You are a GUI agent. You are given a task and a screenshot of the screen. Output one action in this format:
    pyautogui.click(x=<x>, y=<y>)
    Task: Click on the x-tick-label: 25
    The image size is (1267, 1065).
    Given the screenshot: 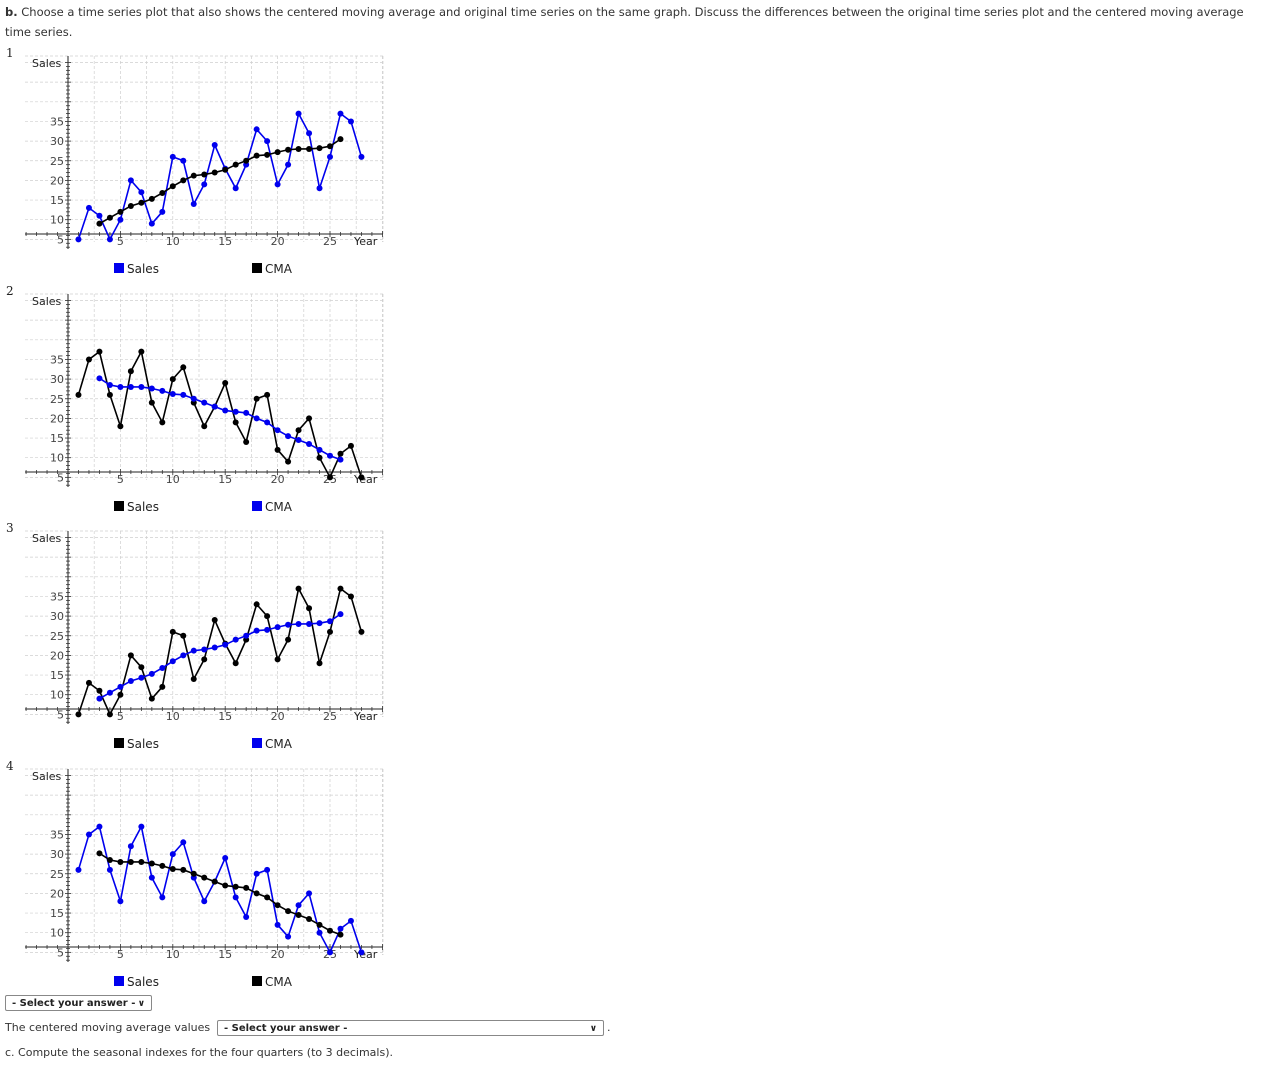 What is the action you would take?
    pyautogui.click(x=330, y=241)
    